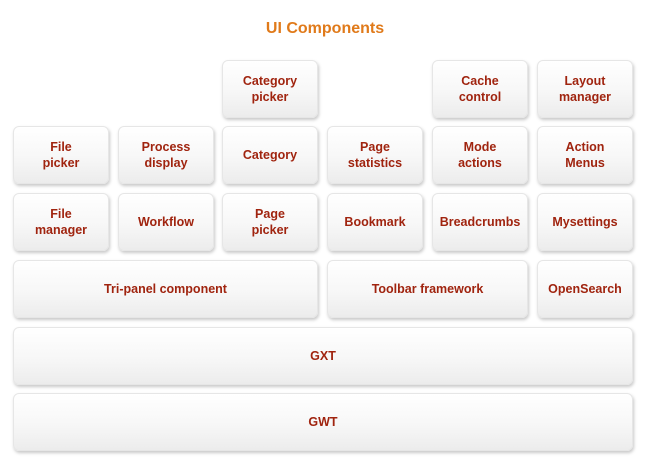 This screenshot has height=470, width=650. Describe the element at coordinates (585, 222) in the screenshot. I see `mysettings-block: Mysettings` at that location.